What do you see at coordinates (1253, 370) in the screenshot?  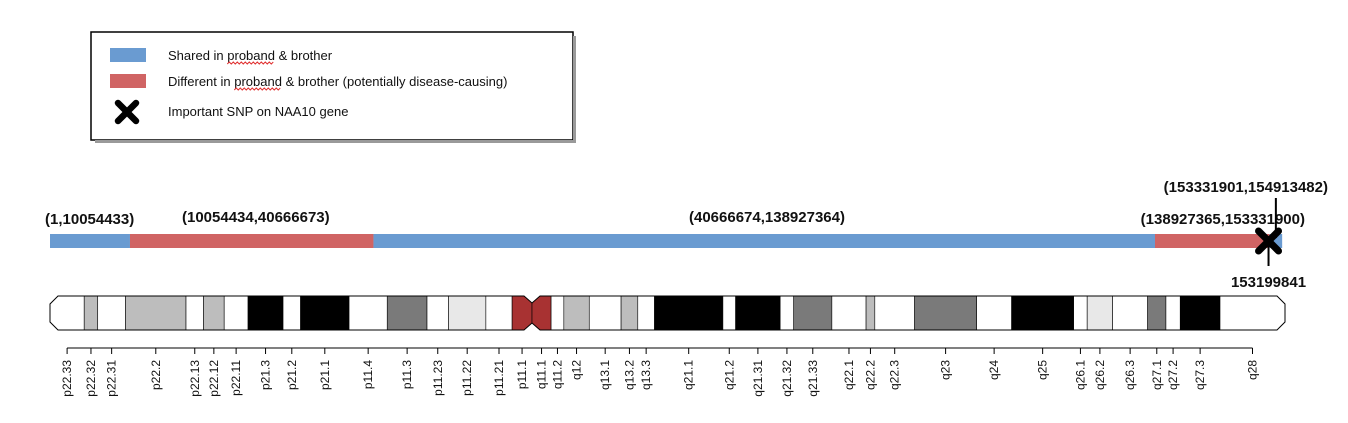 I see `band-label: q28` at bounding box center [1253, 370].